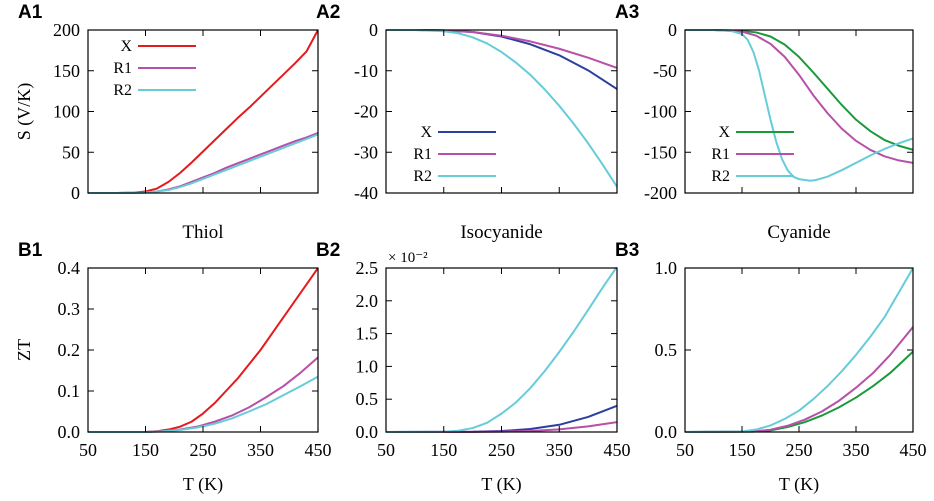  What do you see at coordinates (66, 71) in the screenshot?
I see `y-tick-label: 150` at bounding box center [66, 71].